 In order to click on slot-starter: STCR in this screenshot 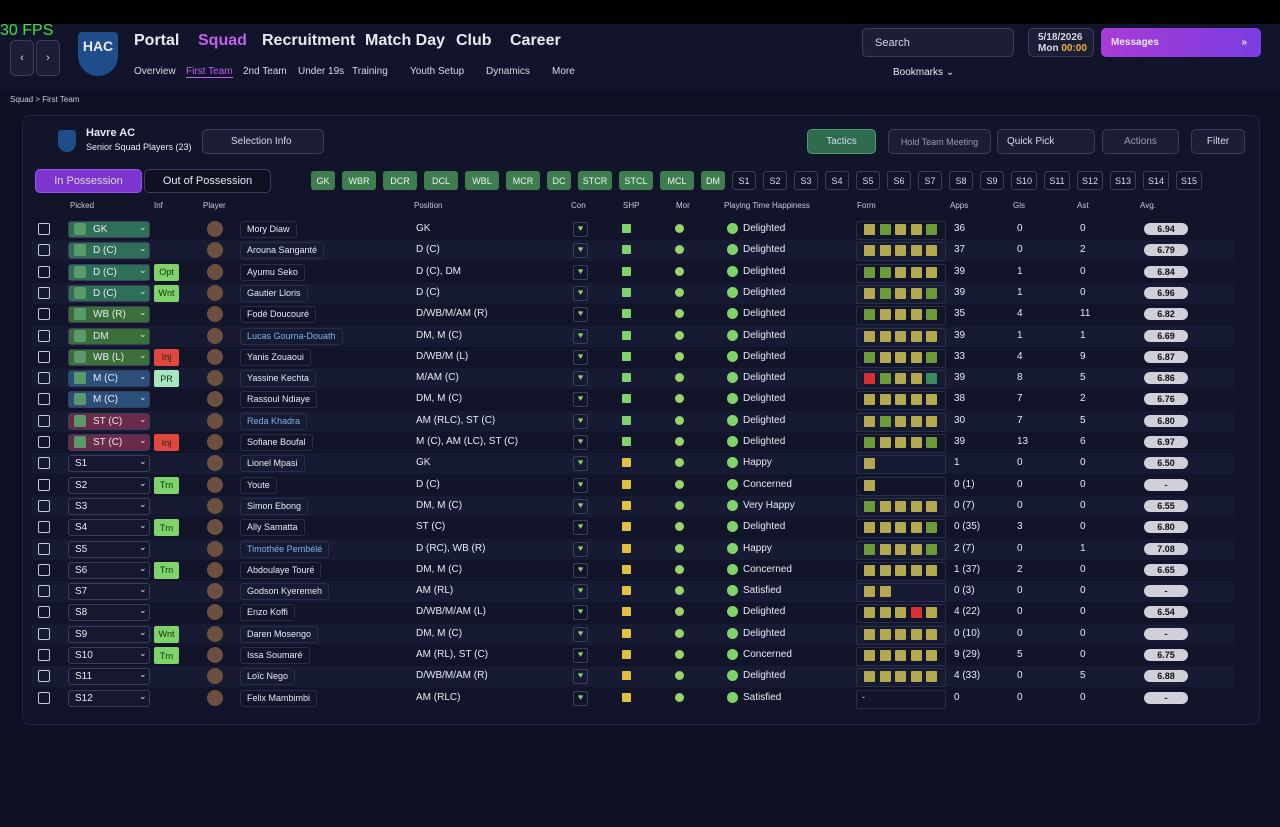, I will do `click(595, 180)`.